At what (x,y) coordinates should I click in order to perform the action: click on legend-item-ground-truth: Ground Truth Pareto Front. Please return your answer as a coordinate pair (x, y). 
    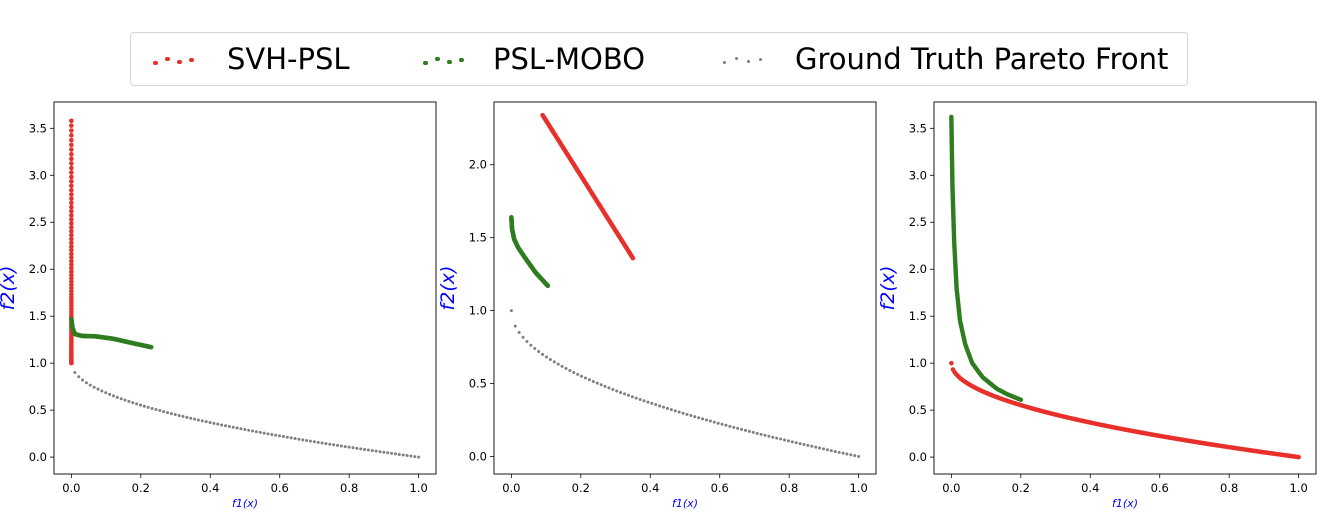
    Looking at the image, I should click on (940, 59).